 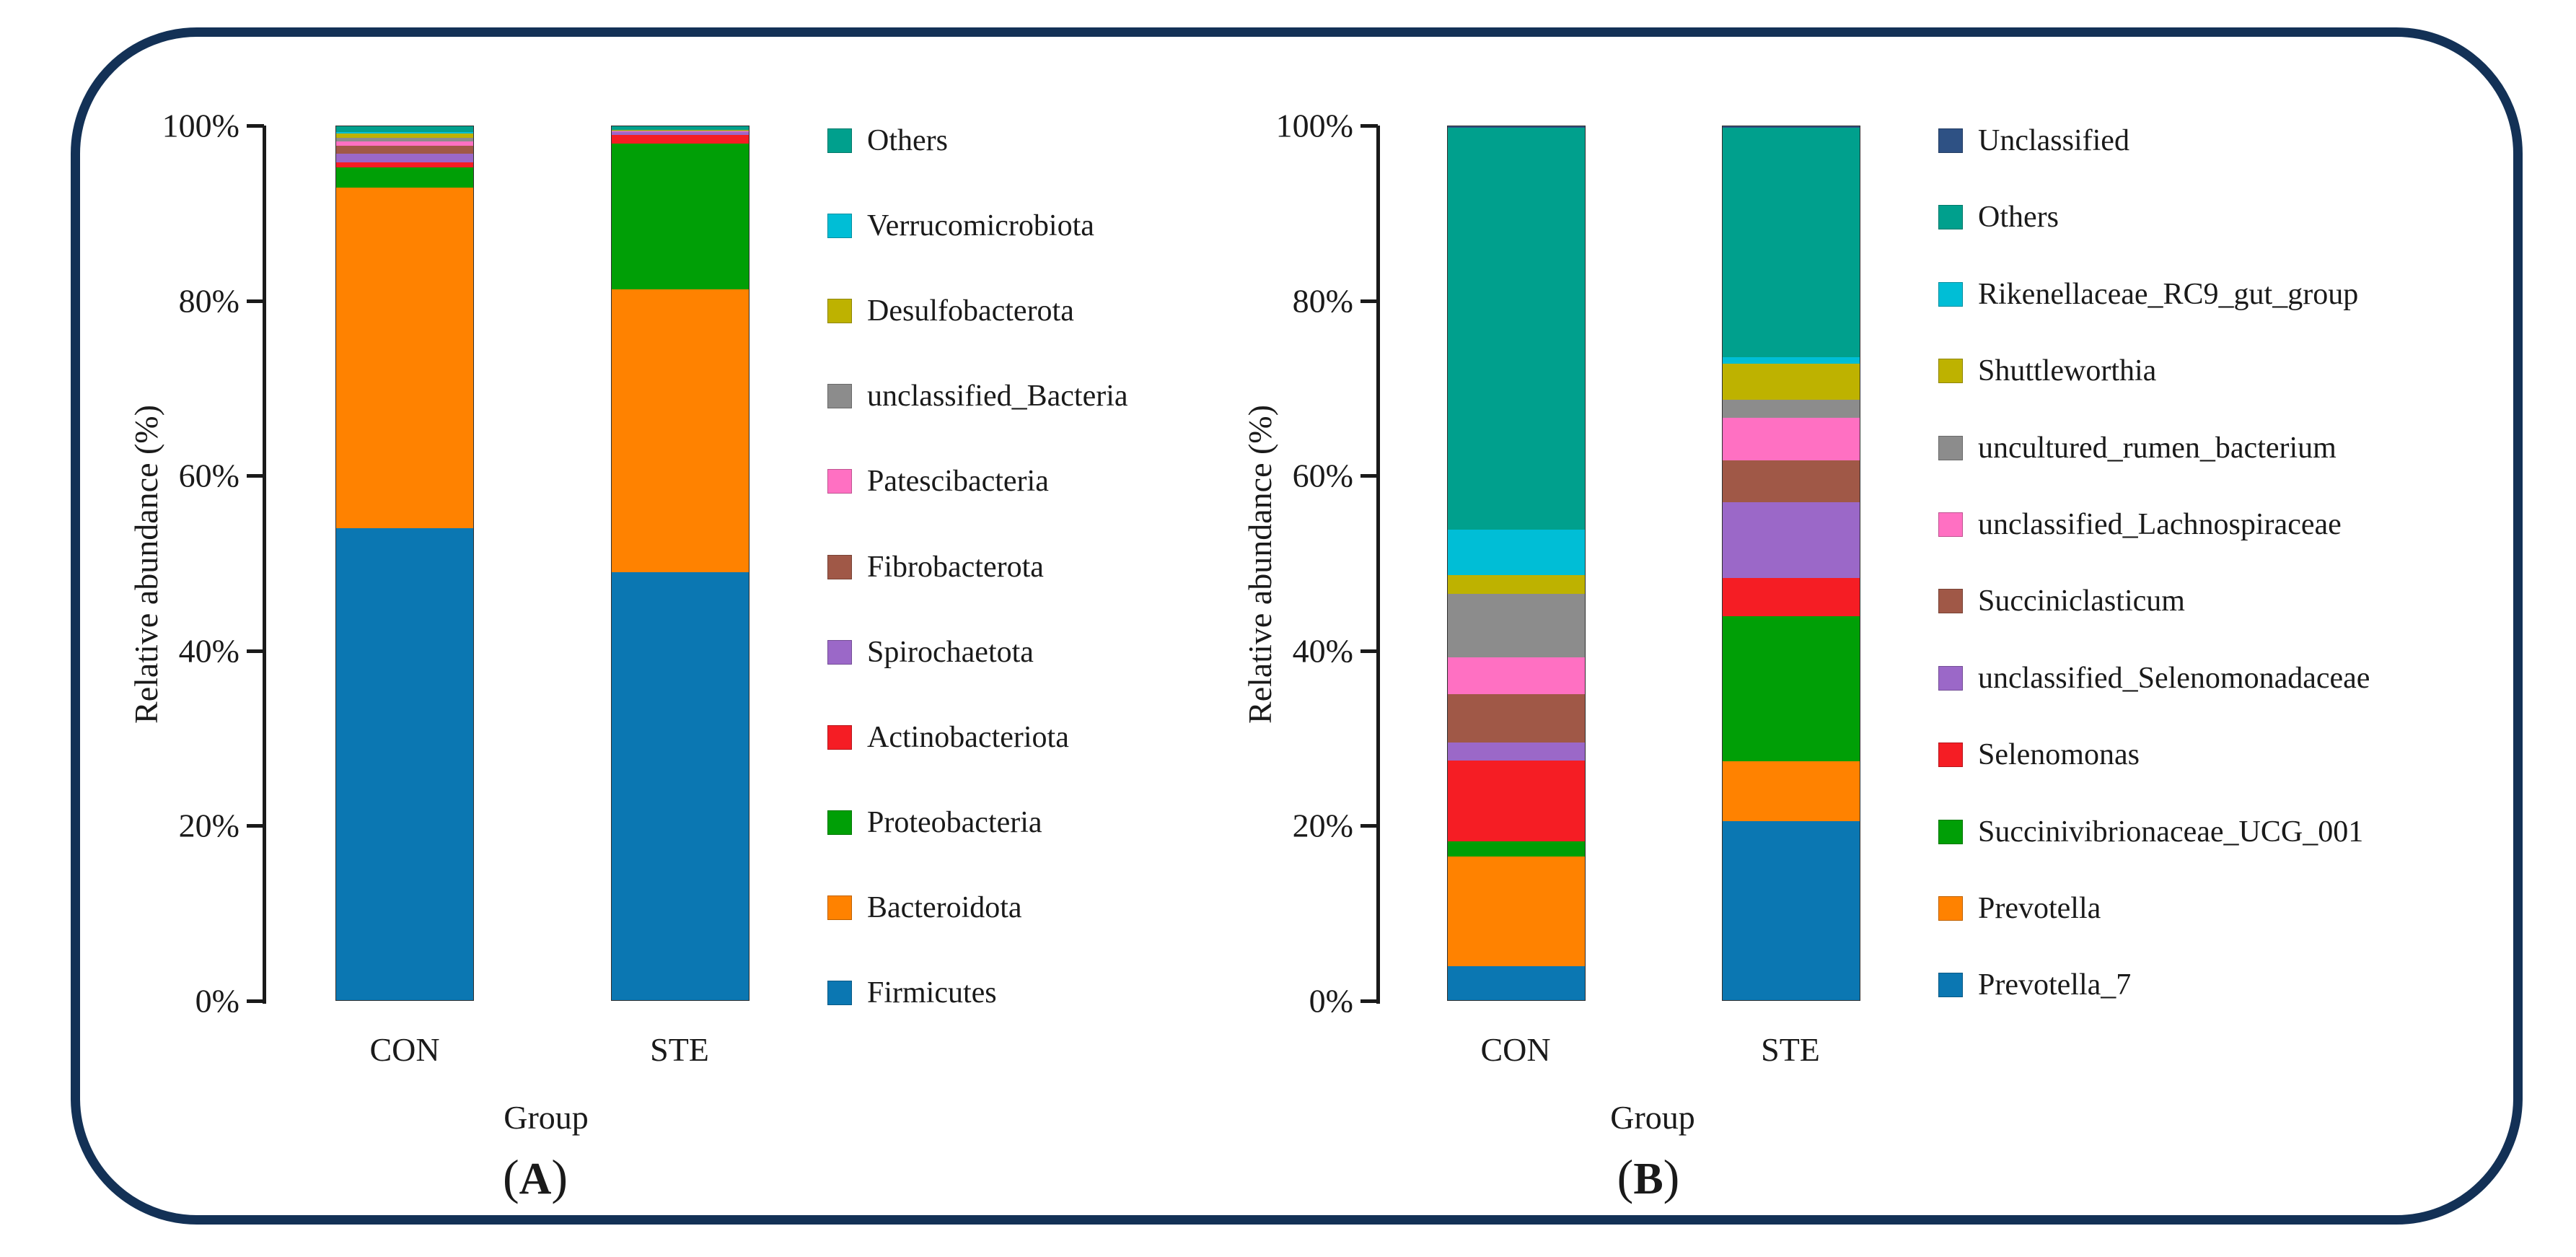 I want to click on legend-label: uncultured_rumen_bacterium, so click(x=2157, y=448).